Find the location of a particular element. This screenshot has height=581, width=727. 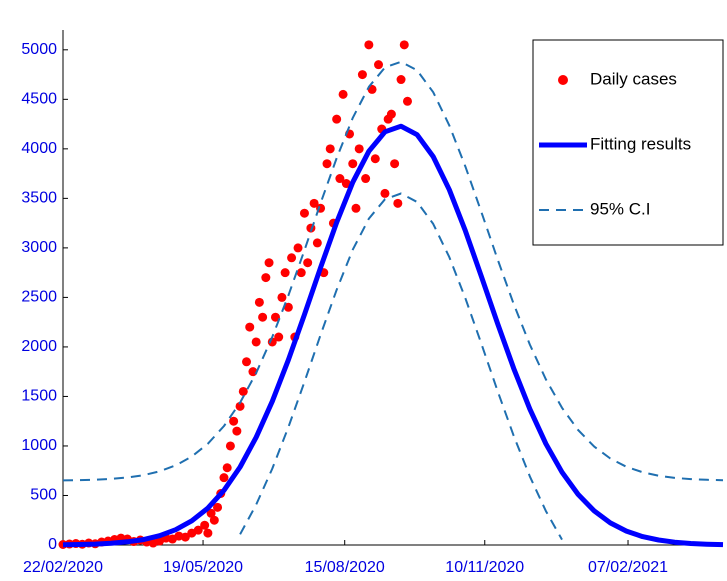

x-tick-label: 10/11/2020 is located at coordinates (484, 567).